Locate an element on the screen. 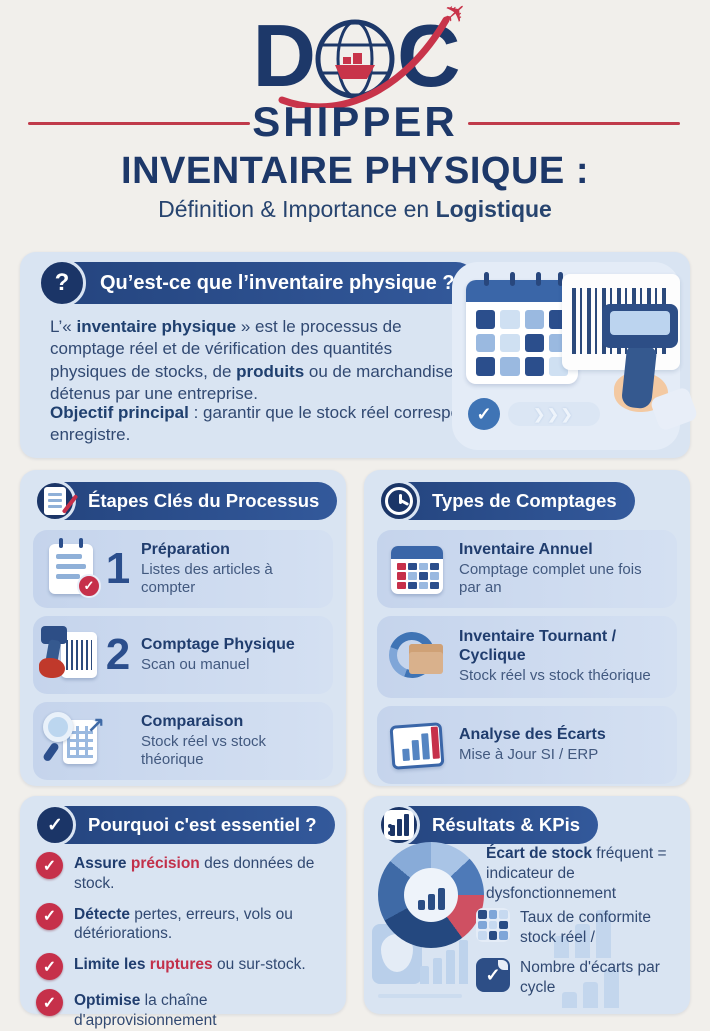 The image size is (710, 1031). mini-bar-chart-icon is located at coordinates (431, 895).